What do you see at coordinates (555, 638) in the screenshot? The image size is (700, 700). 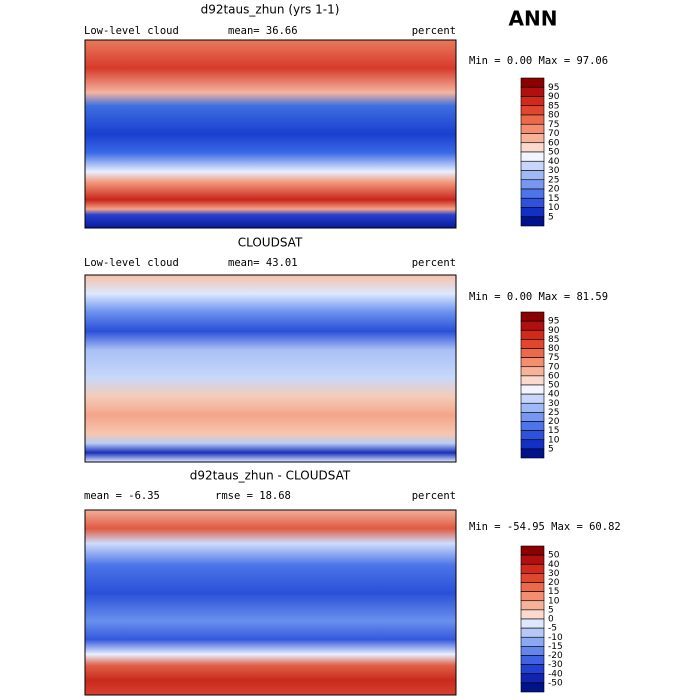 I see `colorbar-label: -10` at bounding box center [555, 638].